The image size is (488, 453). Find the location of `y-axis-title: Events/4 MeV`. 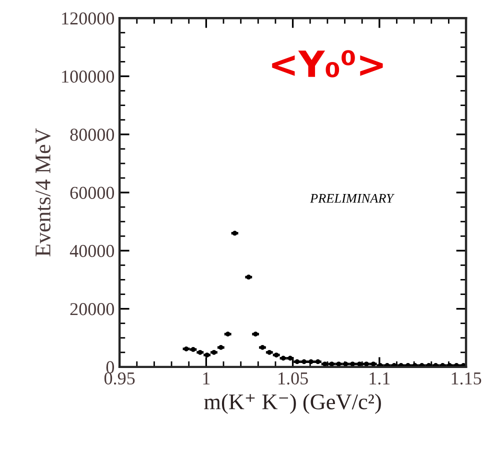

y-axis-title: Events/4 MeV is located at coordinates (43, 192).